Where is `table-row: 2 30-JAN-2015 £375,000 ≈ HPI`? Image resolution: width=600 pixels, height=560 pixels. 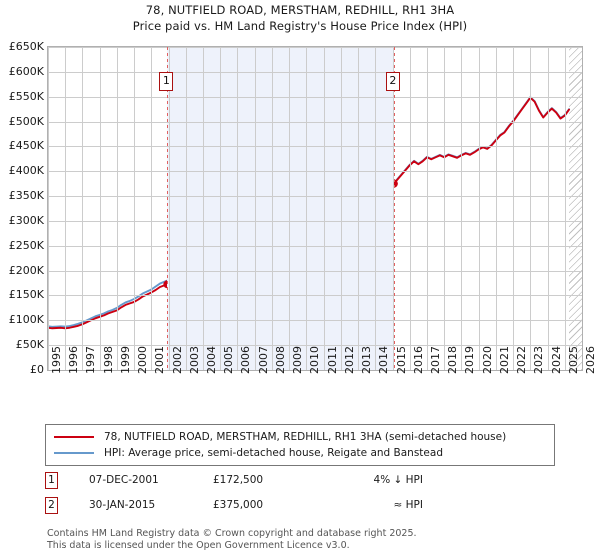 table-row: 2 30-JAN-2015 £375,000 ≈ HPI is located at coordinates (305, 509).